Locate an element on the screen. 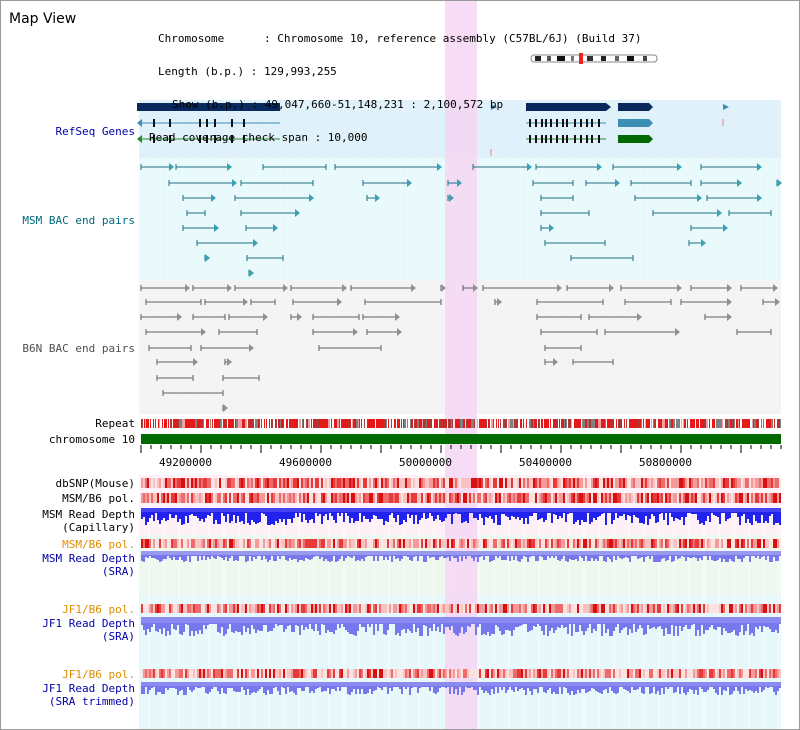 Image resolution: width=800 pixels, height=730 pixels. track-label-refseq-genes: RefSeq Genes is located at coordinates (95, 131).